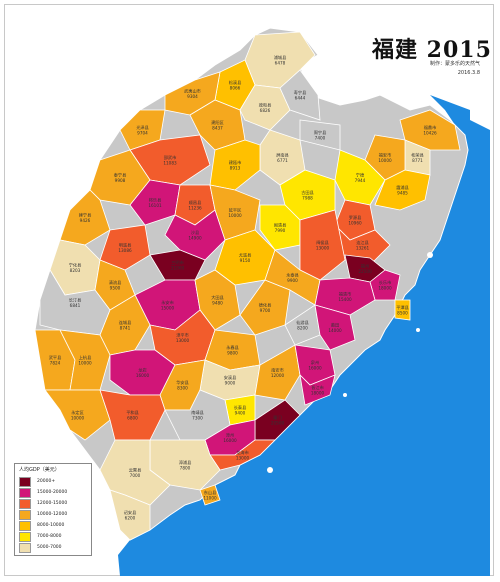 Image resolution: width=500 pixels, height=582 pixels. Describe the element at coordinates (115, 282) in the screenshot. I see `region-name-label: 清流县` at that location.